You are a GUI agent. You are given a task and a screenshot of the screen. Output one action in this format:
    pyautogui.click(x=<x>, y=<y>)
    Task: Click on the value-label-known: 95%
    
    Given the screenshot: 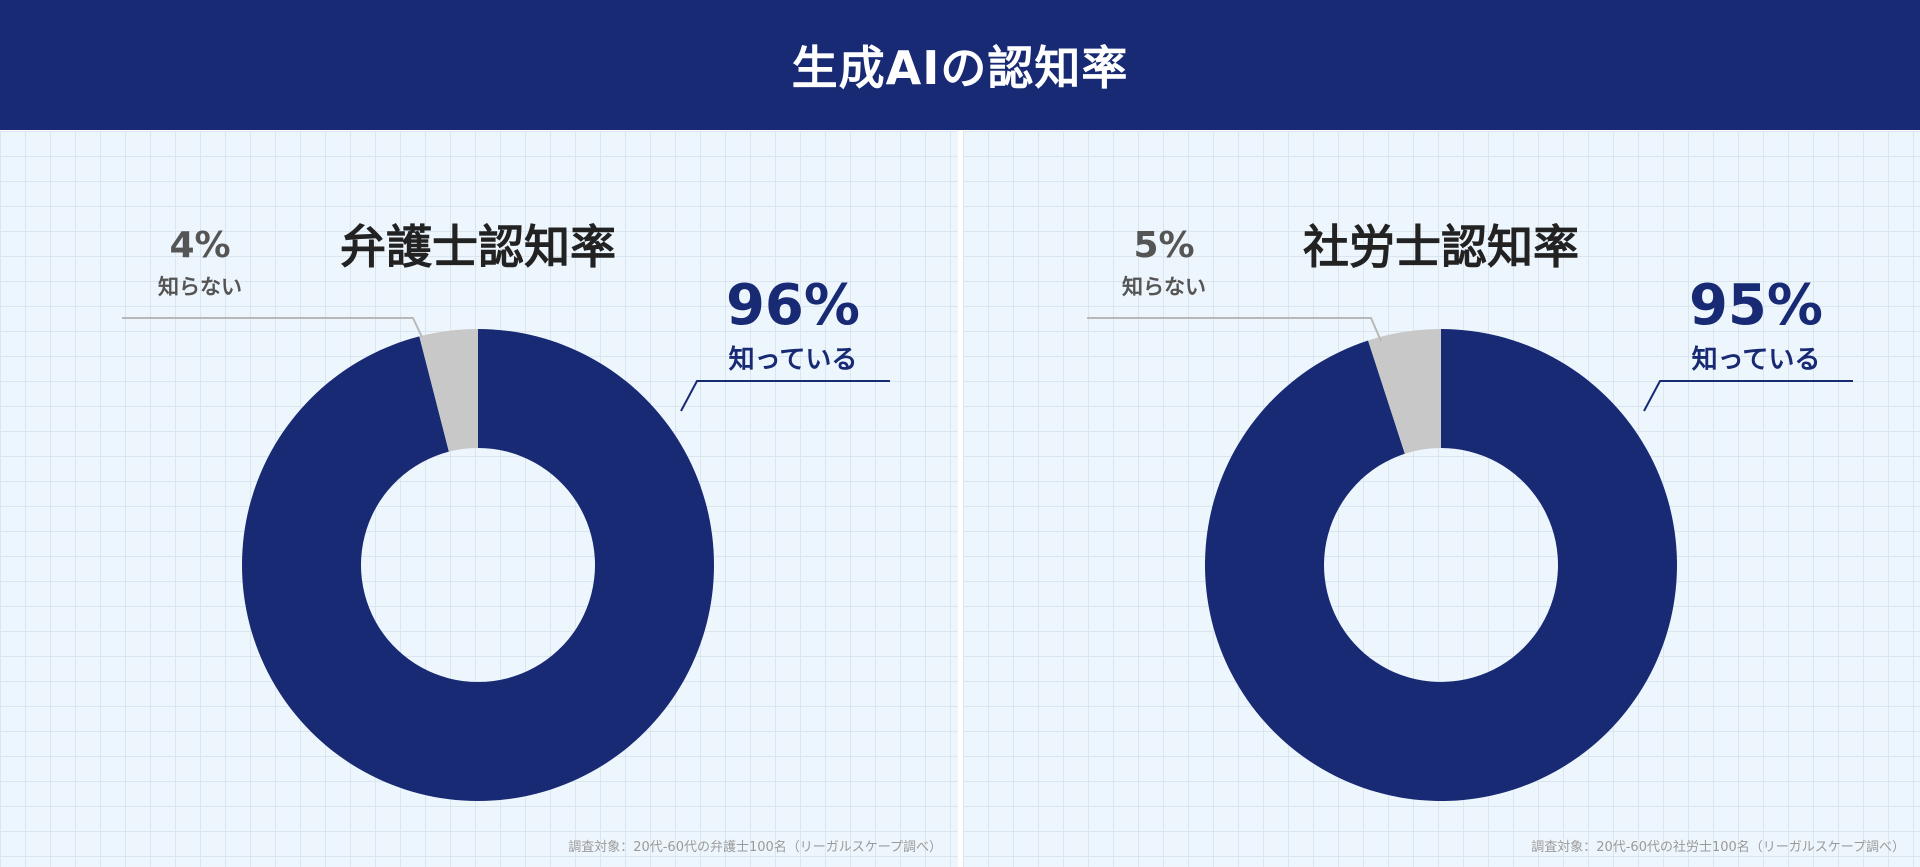 What is the action you would take?
    pyautogui.click(x=1756, y=305)
    